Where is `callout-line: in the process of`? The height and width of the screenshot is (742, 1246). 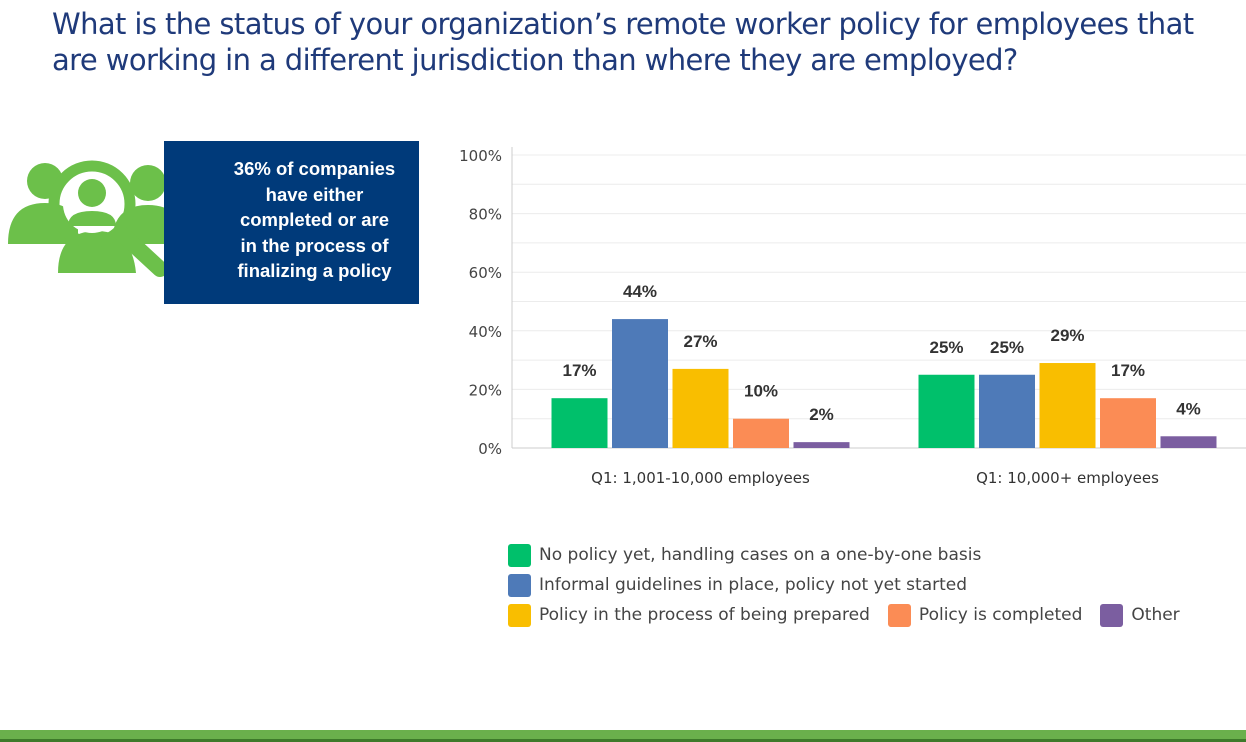 callout-line: in the process of is located at coordinates (314, 245).